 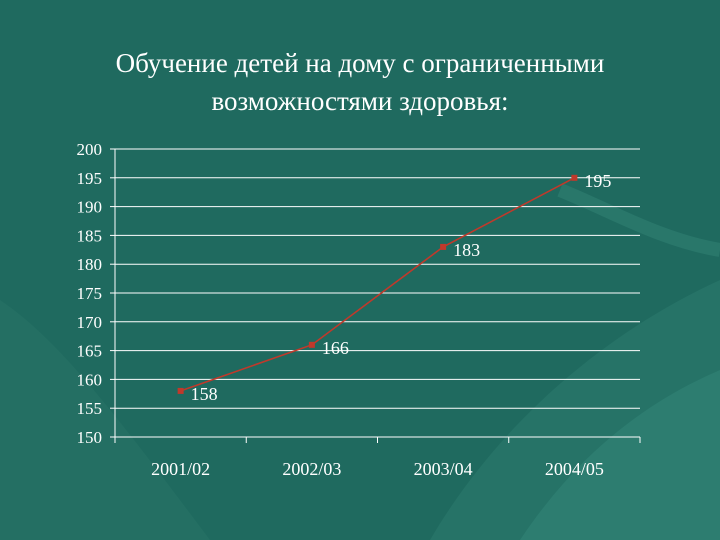 I want to click on data-point-2002/03, so click(x=311, y=344).